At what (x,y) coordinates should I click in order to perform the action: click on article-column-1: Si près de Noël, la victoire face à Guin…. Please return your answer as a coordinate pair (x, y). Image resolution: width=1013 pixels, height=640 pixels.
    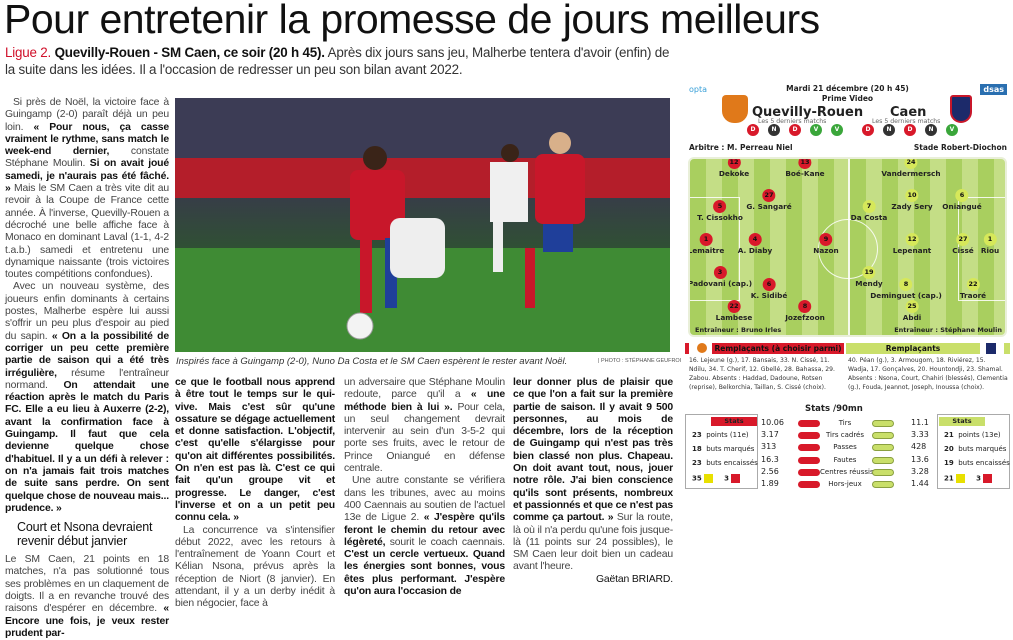
    Looking at the image, I should click on (87, 368).